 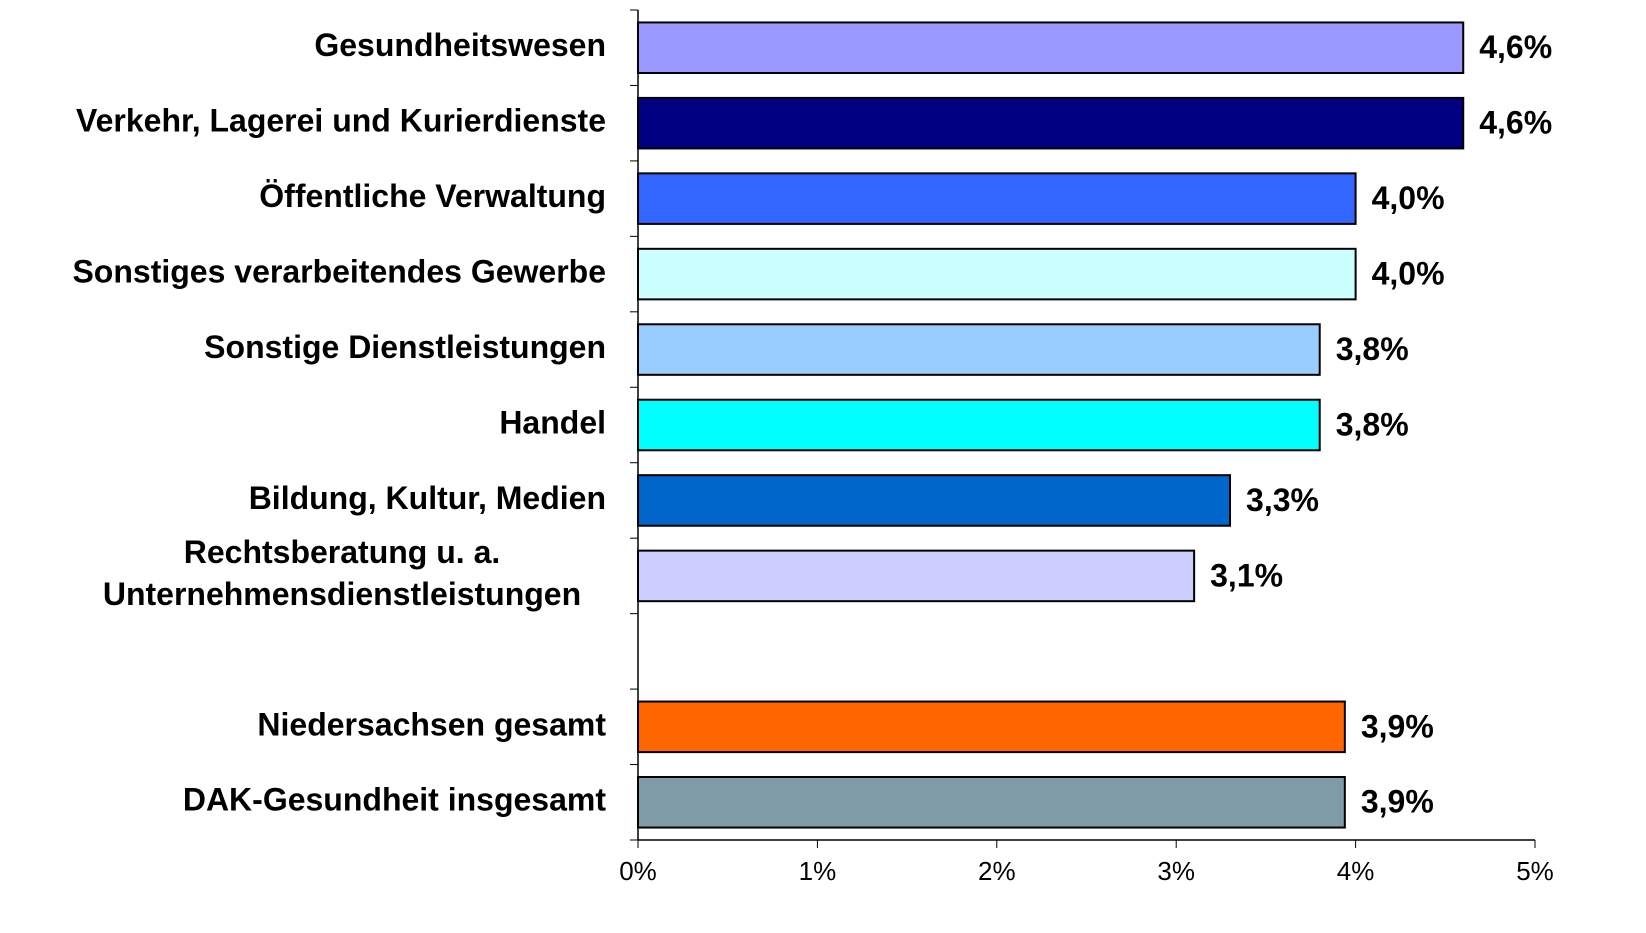 What do you see at coordinates (460, 45) in the screenshot?
I see `category-label: Gesundheitswesen` at bounding box center [460, 45].